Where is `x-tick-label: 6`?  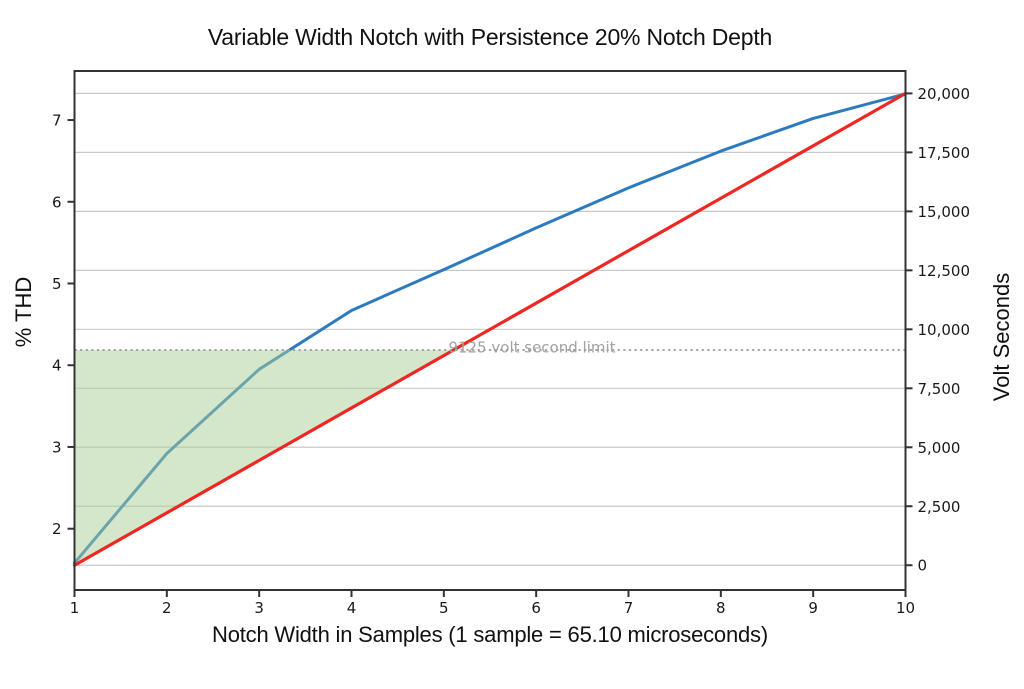
x-tick-label: 6 is located at coordinates (536, 608).